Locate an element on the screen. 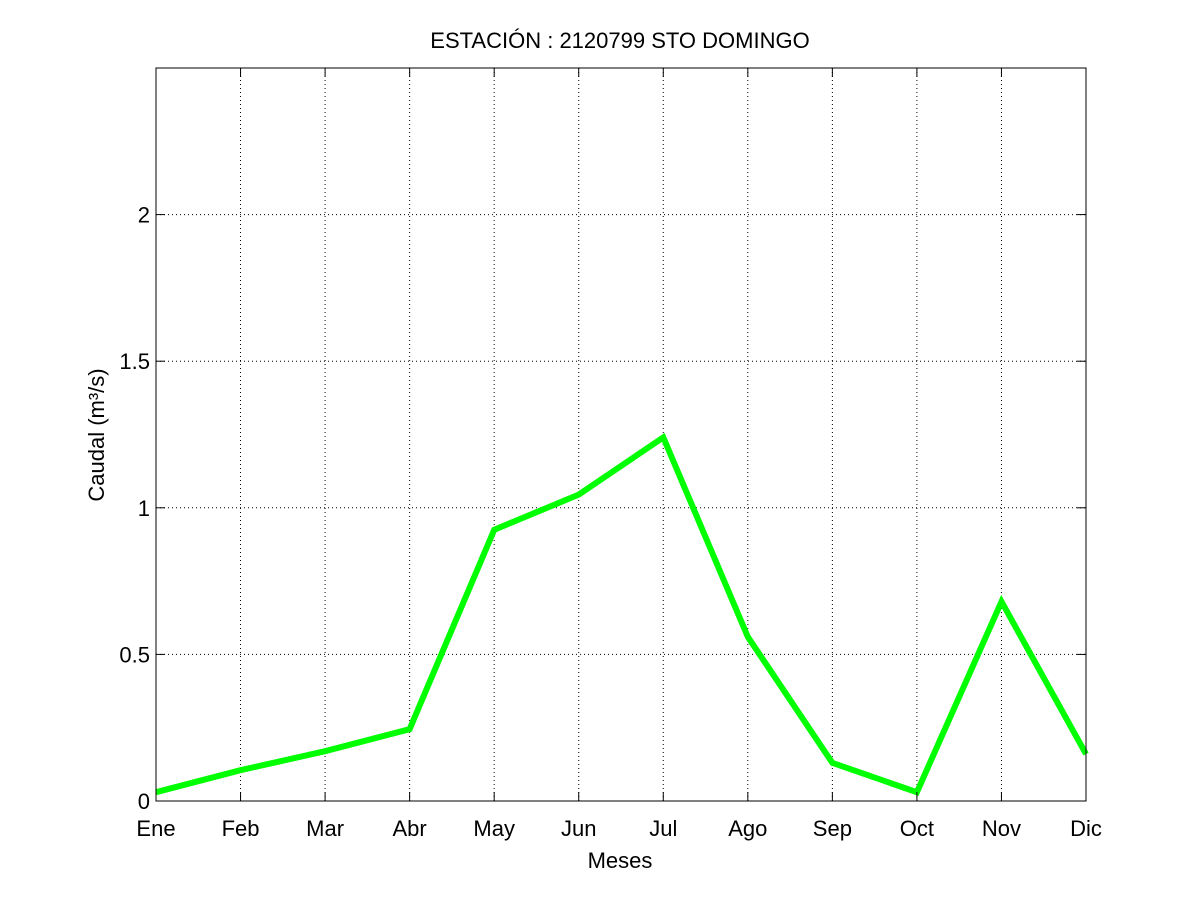 This screenshot has width=1200, height=900. x-tick-label: Dic is located at coordinates (1086, 828).